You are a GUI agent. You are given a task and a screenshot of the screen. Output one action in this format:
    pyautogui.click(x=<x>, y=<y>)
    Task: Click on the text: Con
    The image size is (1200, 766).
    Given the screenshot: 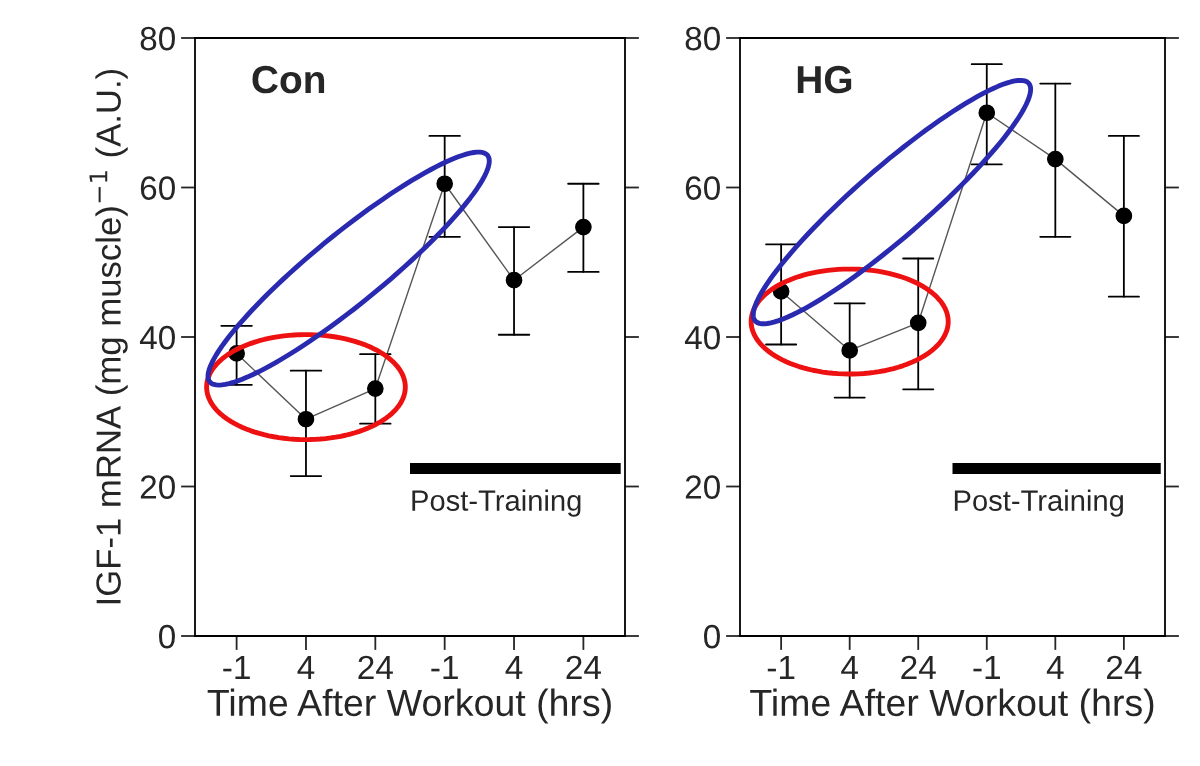 What is the action you would take?
    pyautogui.click(x=288, y=79)
    